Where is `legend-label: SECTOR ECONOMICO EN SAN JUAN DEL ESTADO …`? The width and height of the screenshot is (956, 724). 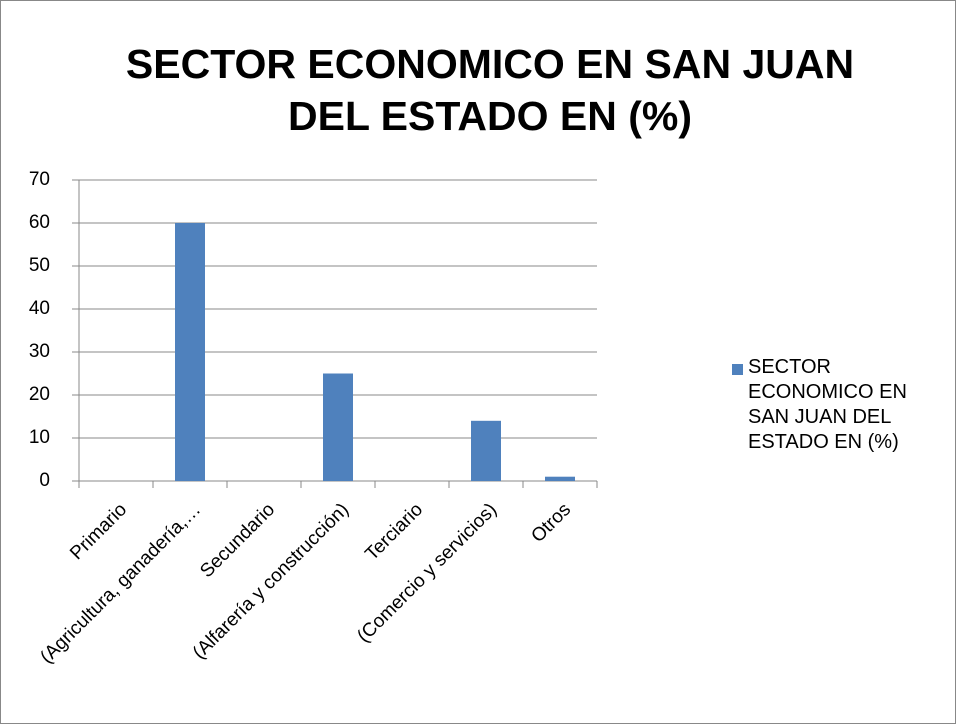 legend-label: SECTOR ECONOMICO EN SAN JUAN DEL ESTADO … is located at coordinates (827, 404).